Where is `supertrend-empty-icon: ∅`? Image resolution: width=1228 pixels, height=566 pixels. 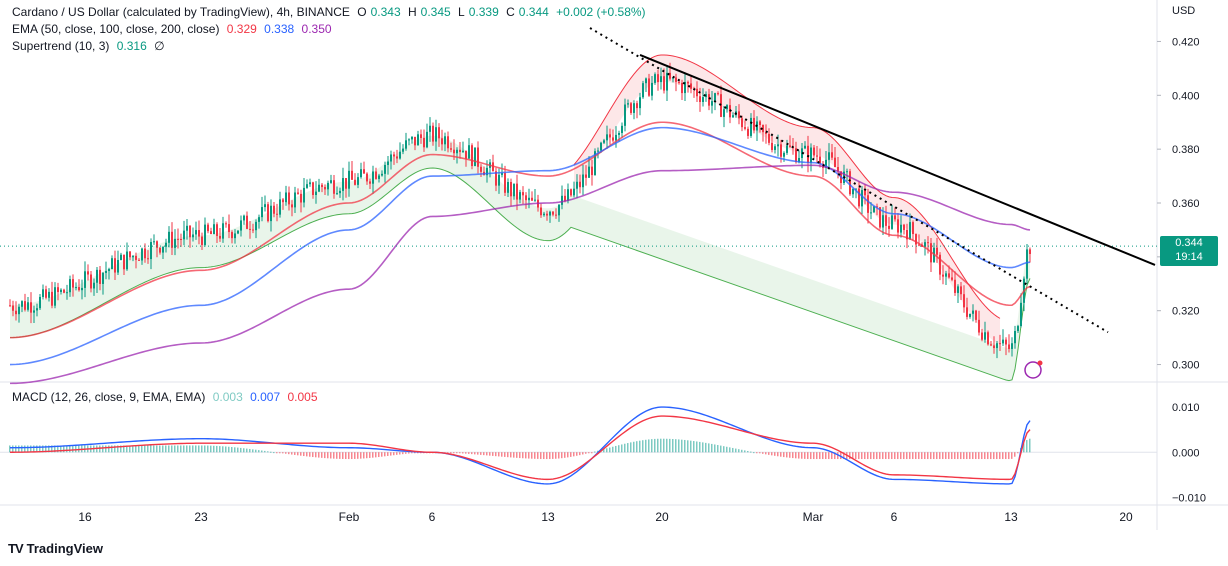 supertrend-empty-icon: ∅ is located at coordinates (159, 46).